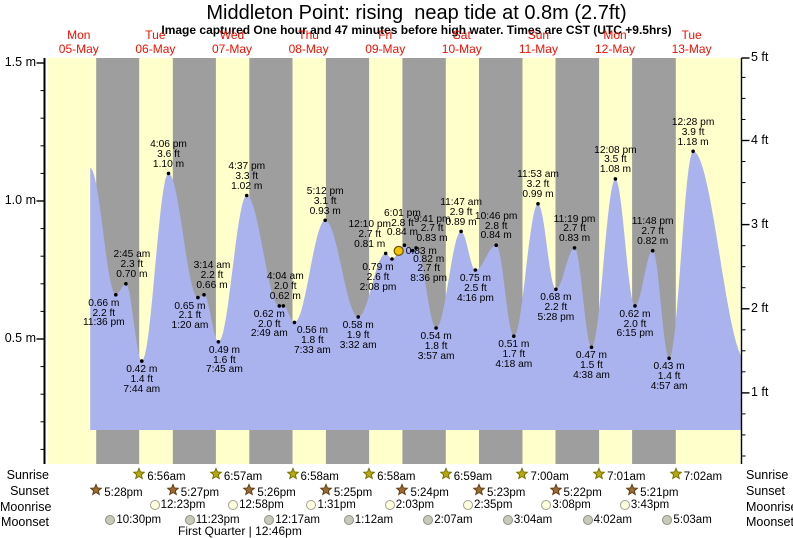 Image resolution: width=793 pixels, height=538 pixels. I want to click on tide-annotation-low: 0.43 m 1.4 ft 4:57 am, so click(669, 376).